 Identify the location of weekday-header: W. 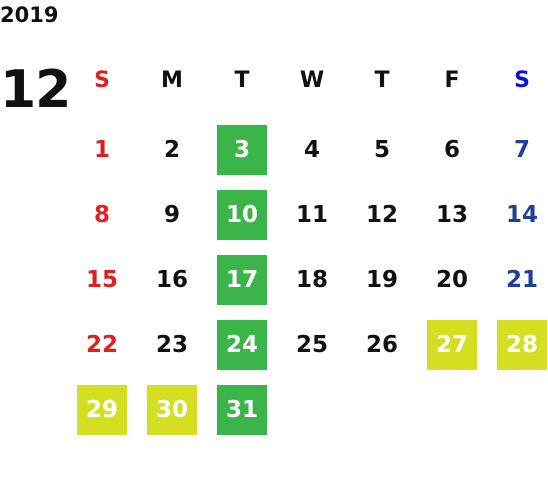
(312, 80).